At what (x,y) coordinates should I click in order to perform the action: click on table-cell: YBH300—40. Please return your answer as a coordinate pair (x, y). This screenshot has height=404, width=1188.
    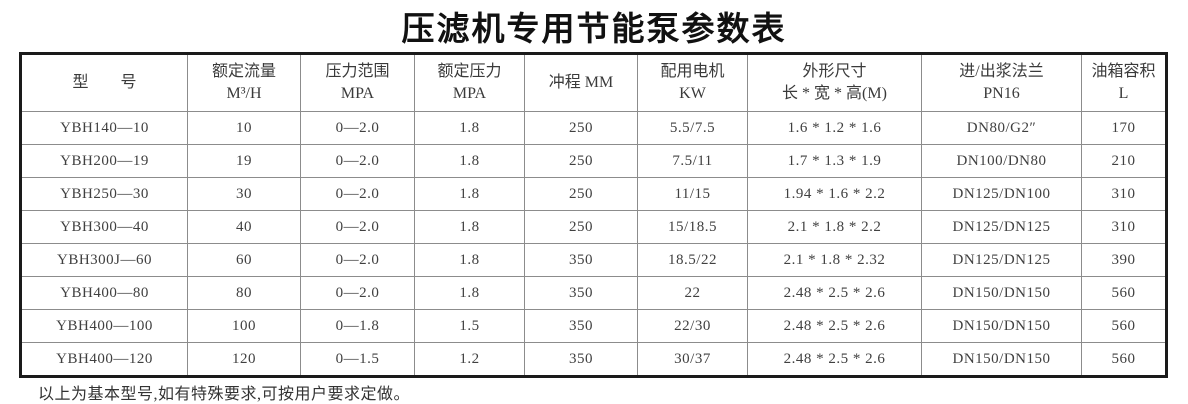
    Looking at the image, I should click on (104, 227).